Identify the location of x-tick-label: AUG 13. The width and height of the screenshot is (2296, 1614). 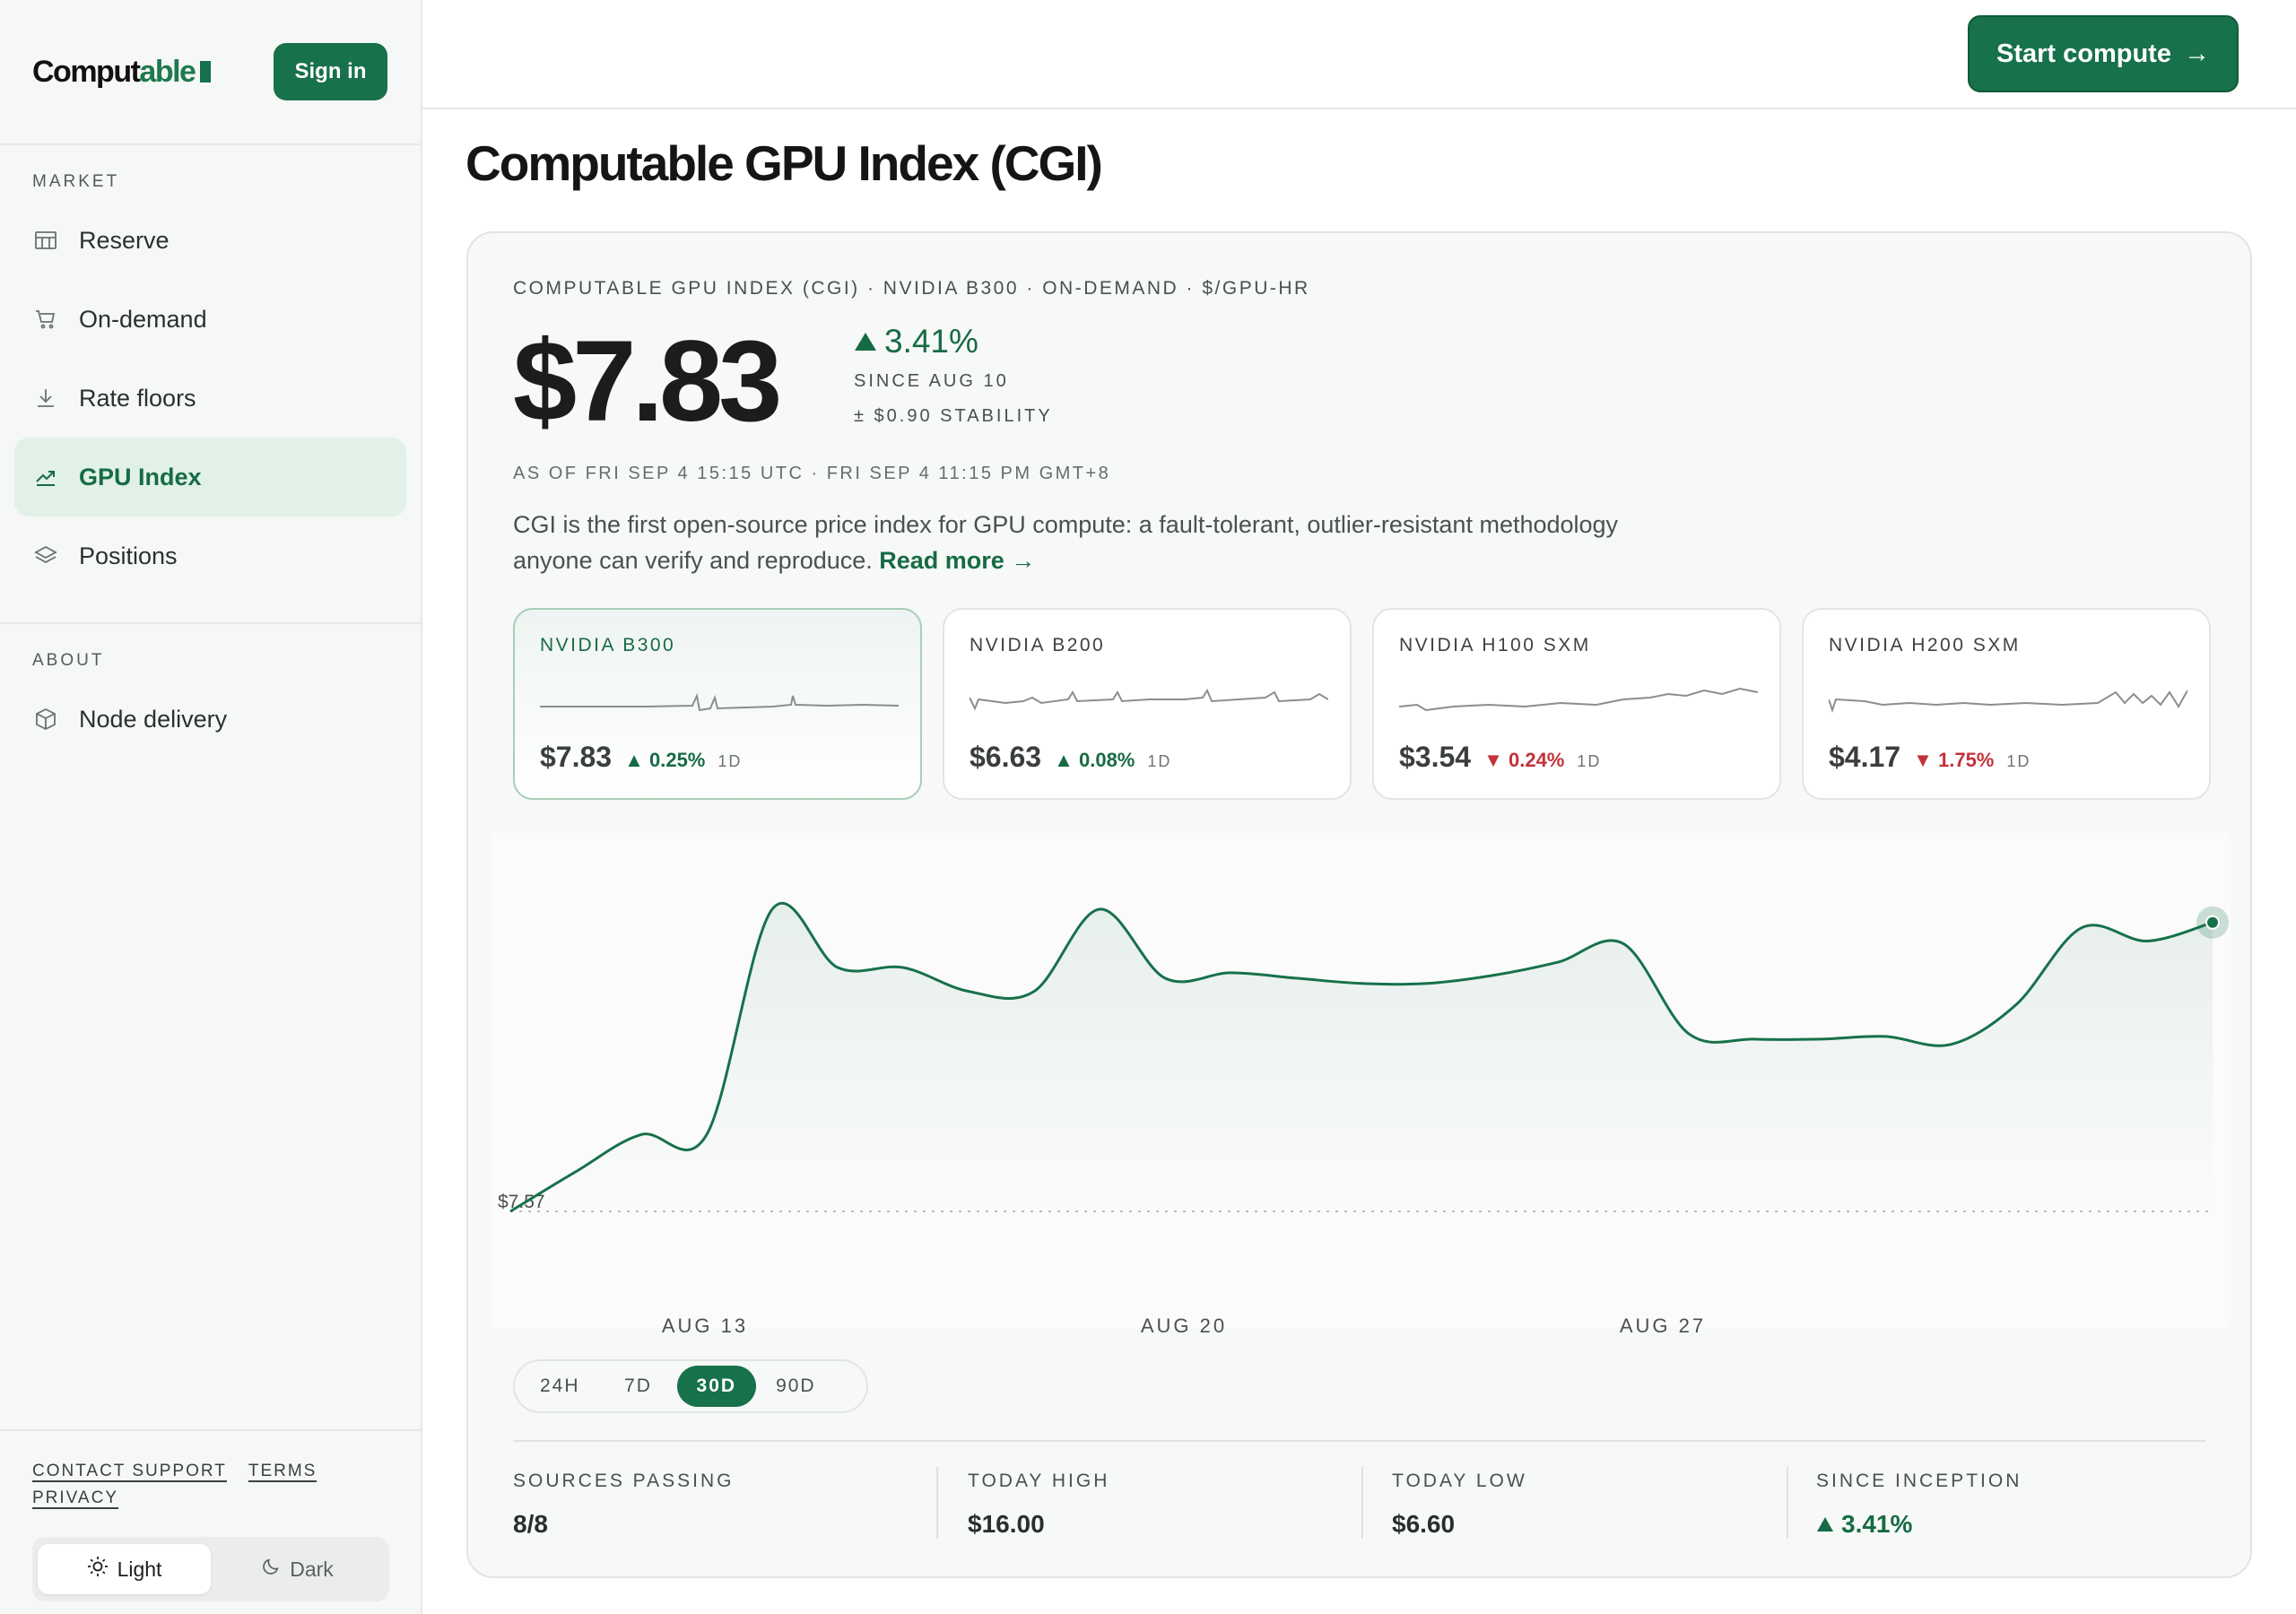
(705, 1326).